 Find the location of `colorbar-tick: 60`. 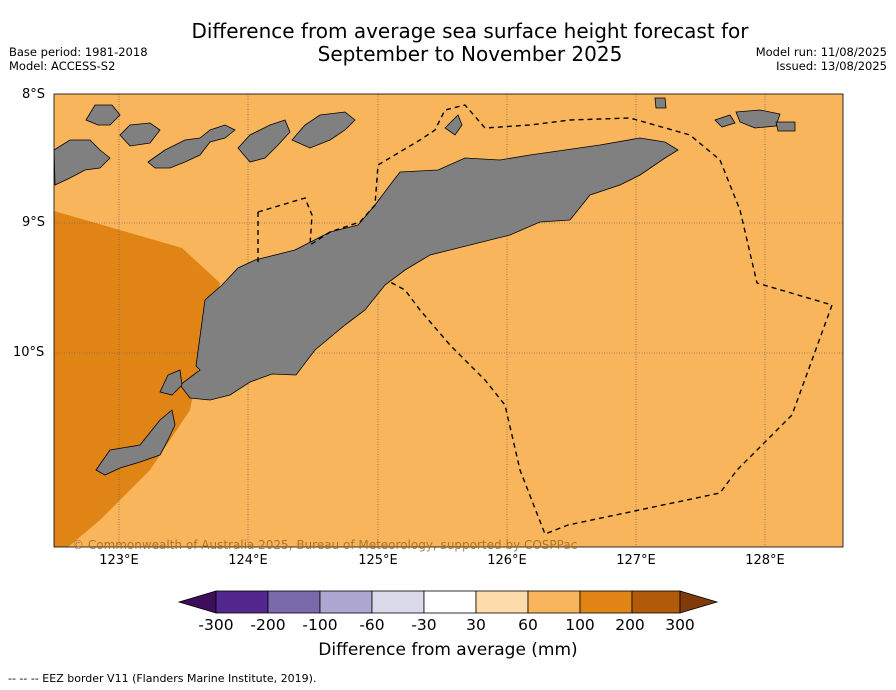

colorbar-tick: 60 is located at coordinates (528, 625).